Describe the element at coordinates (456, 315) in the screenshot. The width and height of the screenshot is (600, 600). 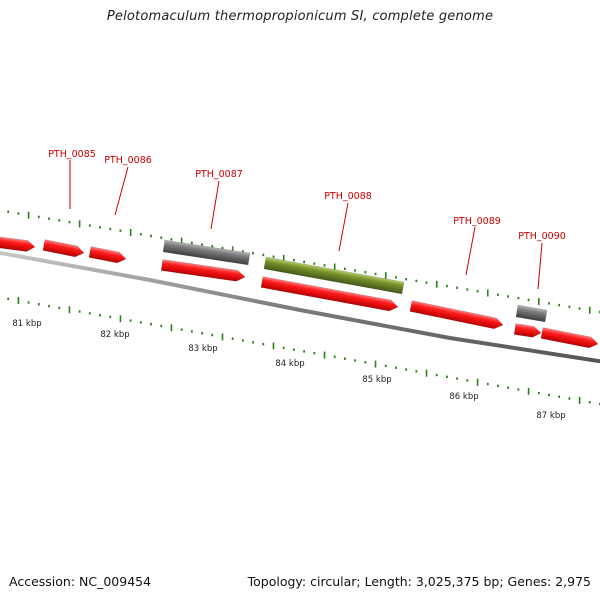
I see `gene-pth-0089-arrow` at that location.